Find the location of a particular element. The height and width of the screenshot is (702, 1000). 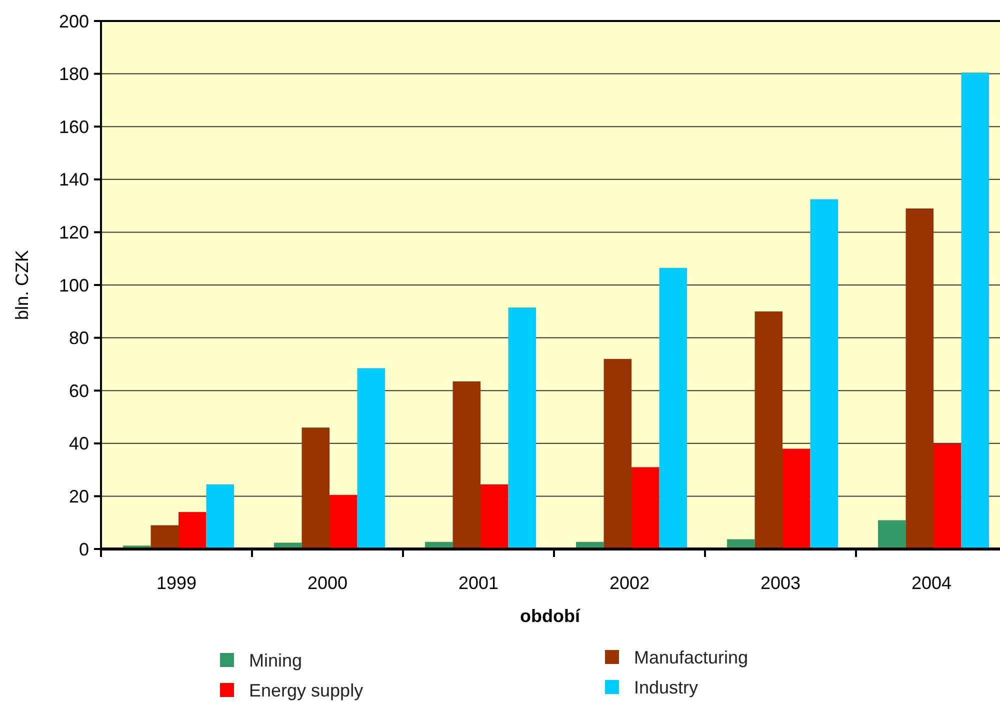

y-tick-label: 180 is located at coordinates (73, 74).